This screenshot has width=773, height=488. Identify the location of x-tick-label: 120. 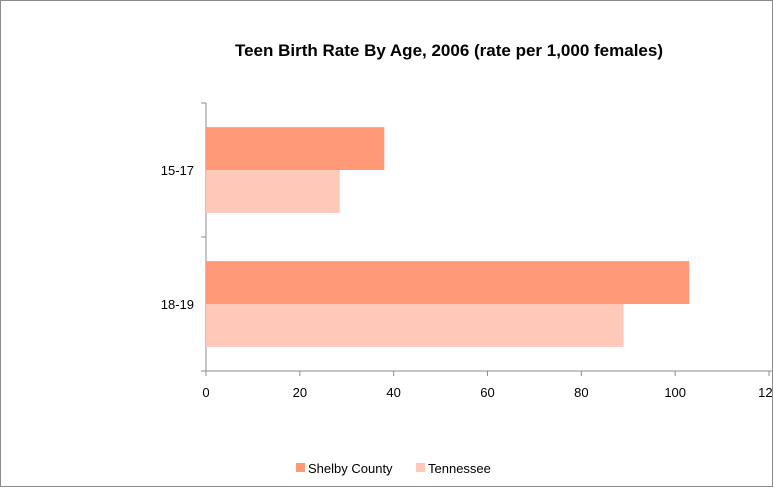
(765, 392).